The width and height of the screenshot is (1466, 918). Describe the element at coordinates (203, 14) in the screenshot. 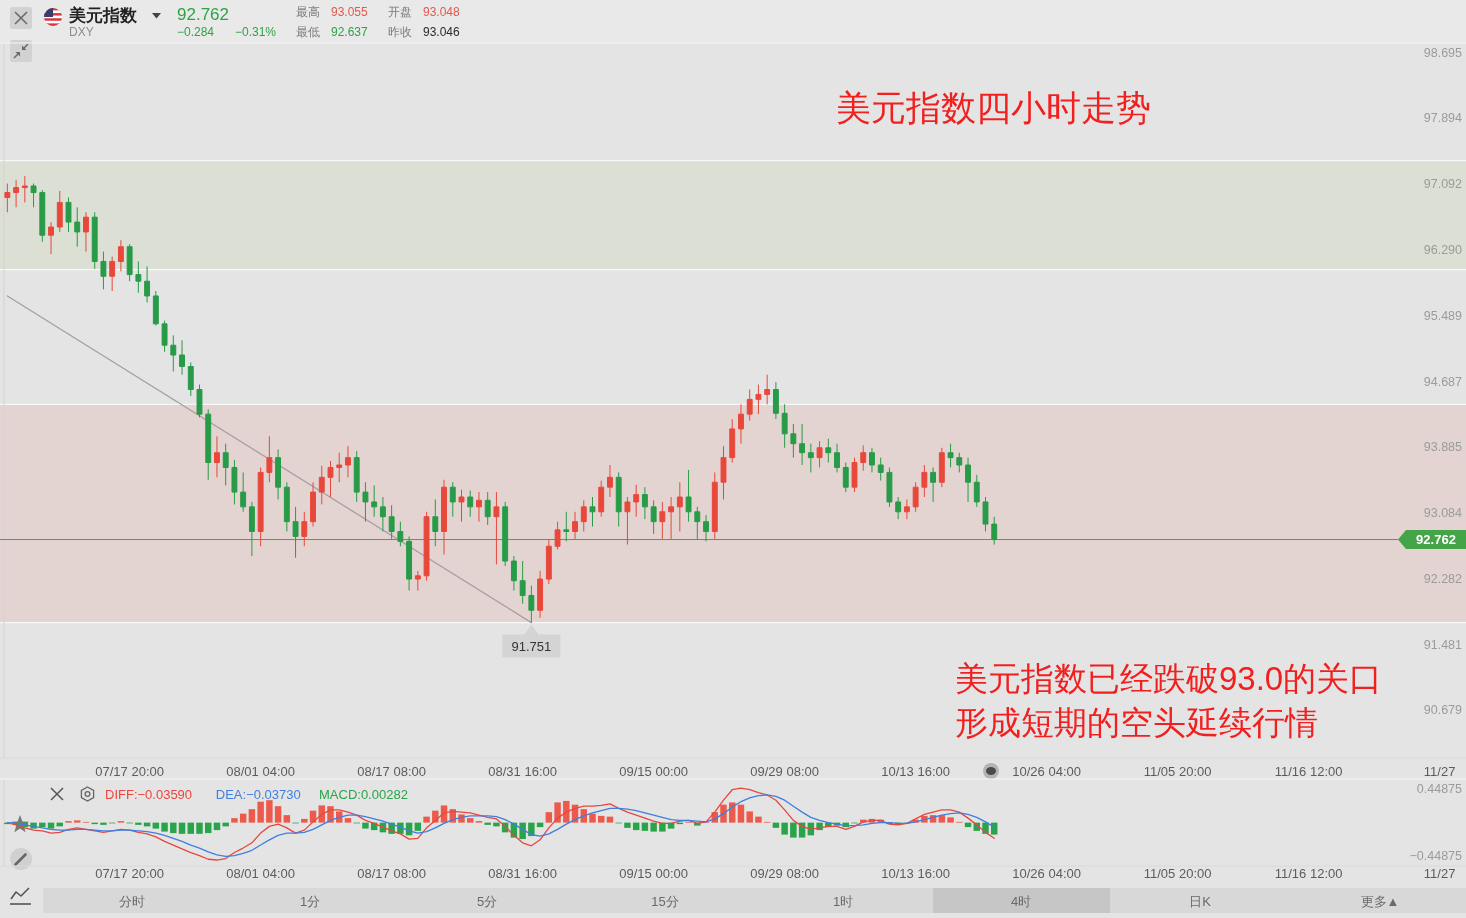

I see `text: 92.762` at that location.